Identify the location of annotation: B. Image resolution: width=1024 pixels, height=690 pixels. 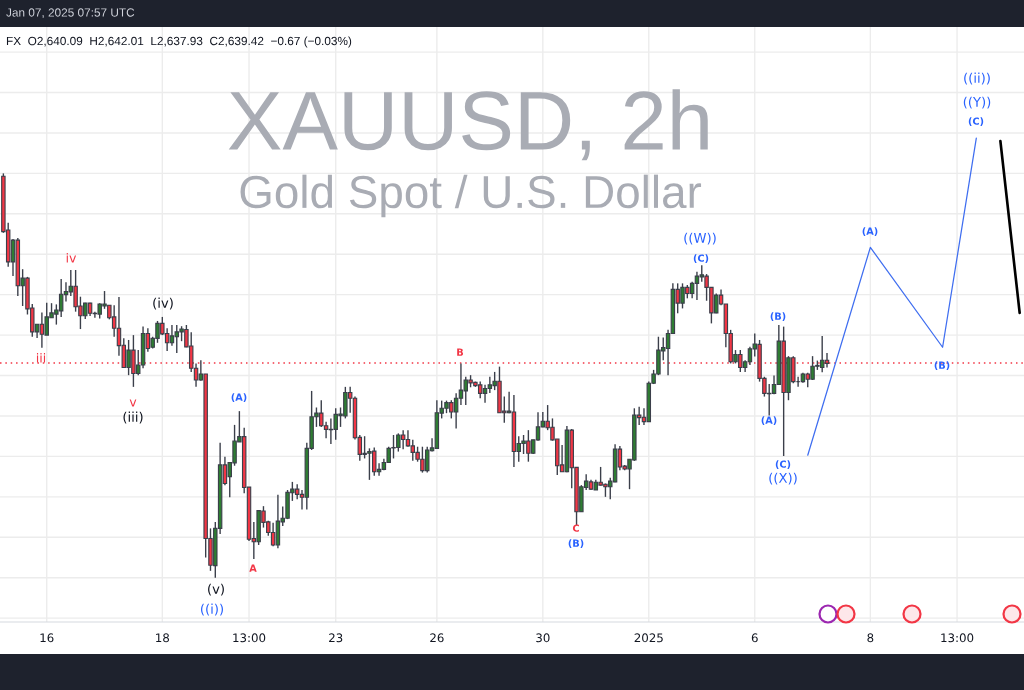
(460, 352).